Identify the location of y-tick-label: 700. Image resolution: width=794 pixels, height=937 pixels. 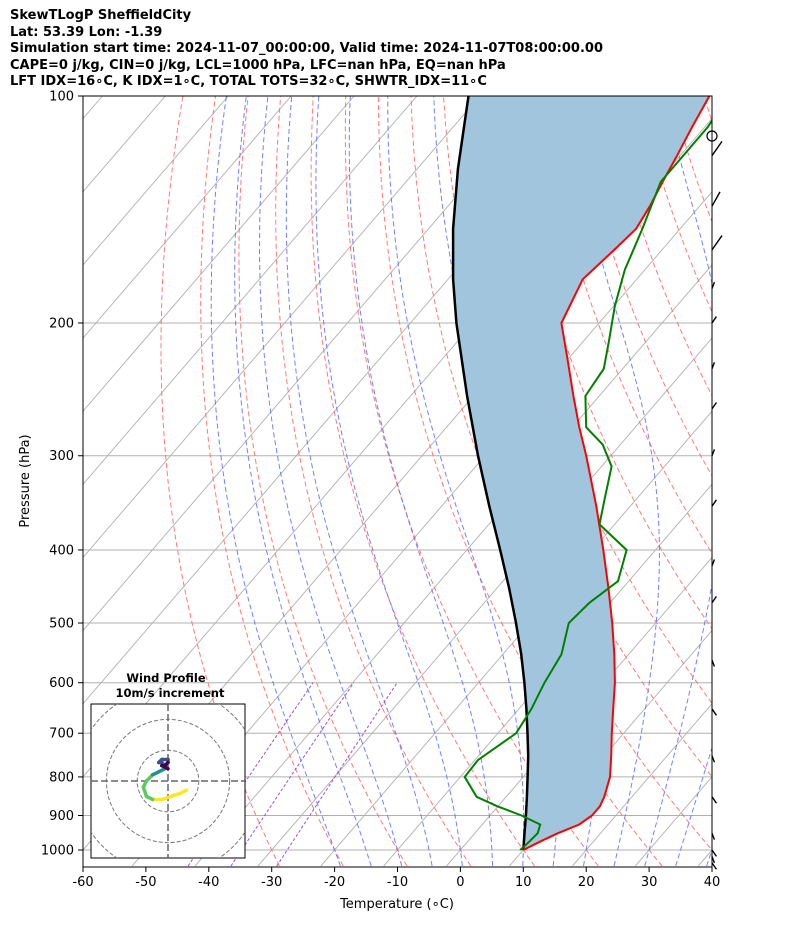
(61, 734).